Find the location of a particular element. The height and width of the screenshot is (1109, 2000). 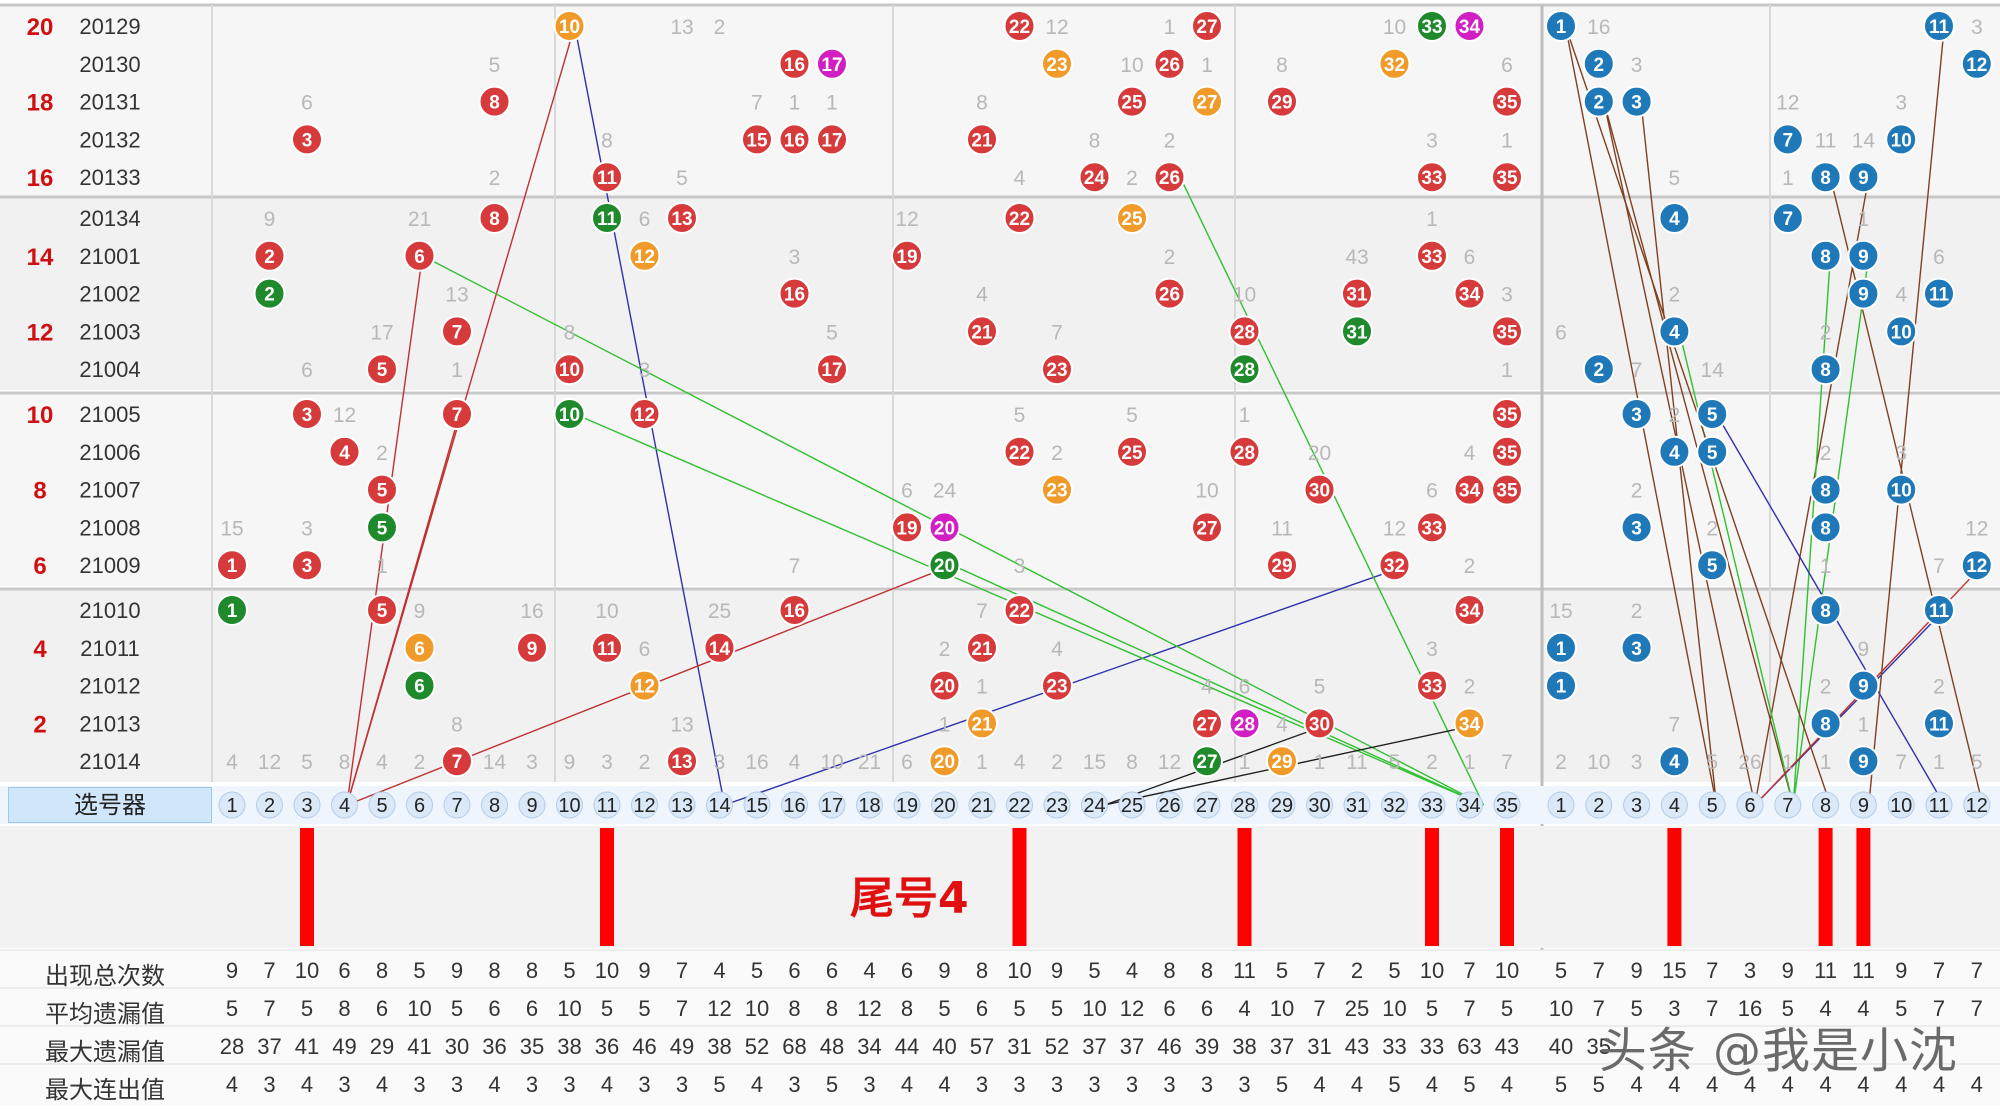

selector-number-back: 4 is located at coordinates (1674, 805).